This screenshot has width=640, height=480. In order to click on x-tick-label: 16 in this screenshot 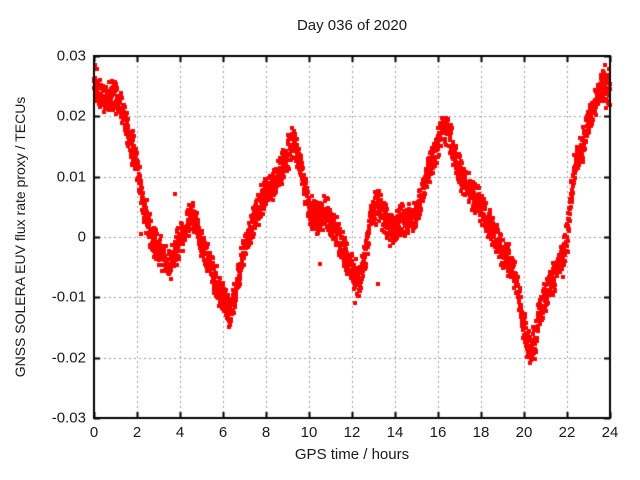, I will do `click(438, 432)`.